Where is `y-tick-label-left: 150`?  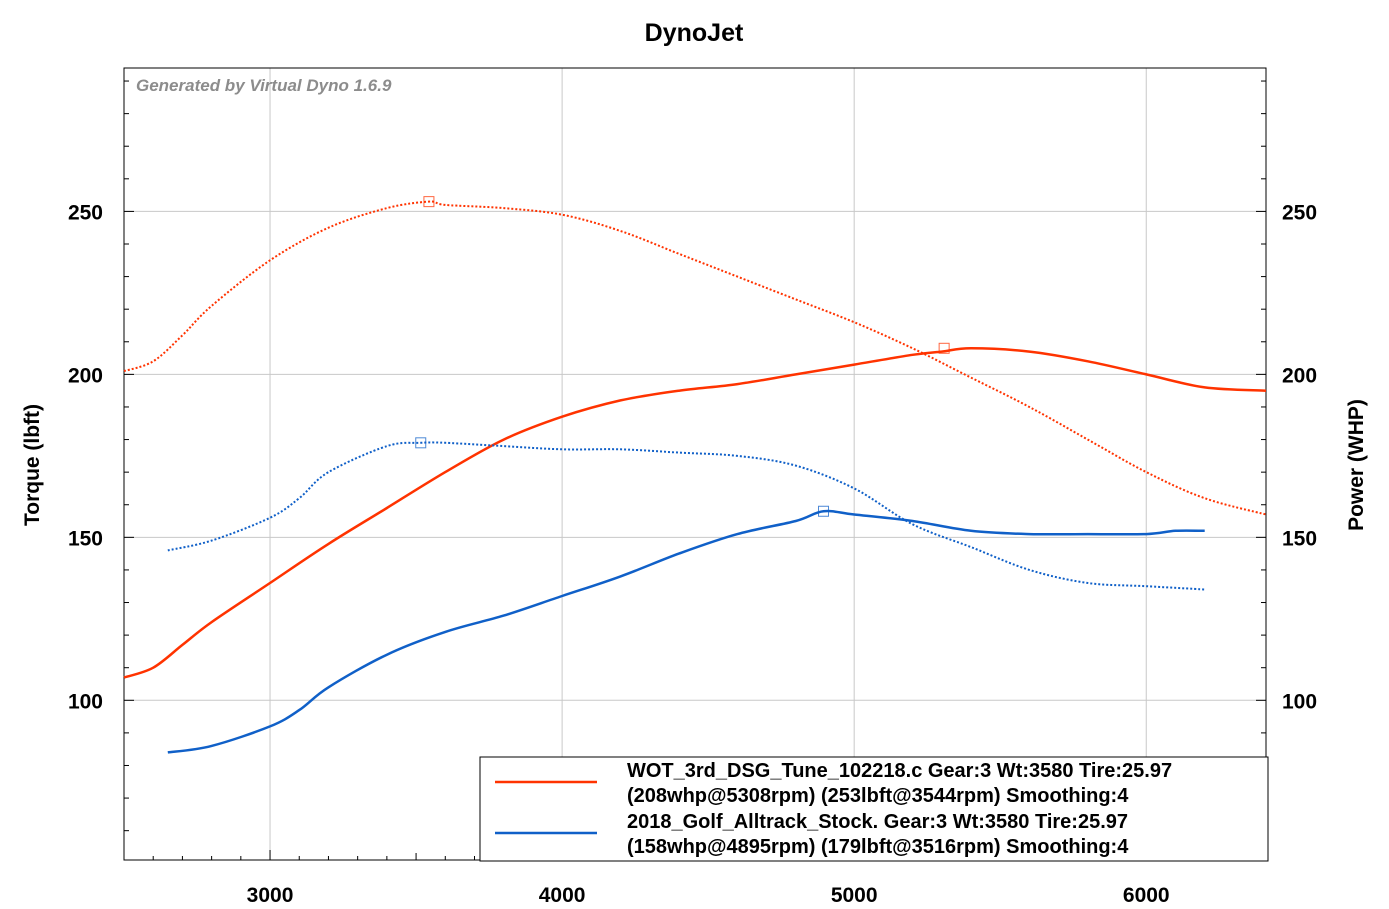 y-tick-label-left: 150 is located at coordinates (85, 538).